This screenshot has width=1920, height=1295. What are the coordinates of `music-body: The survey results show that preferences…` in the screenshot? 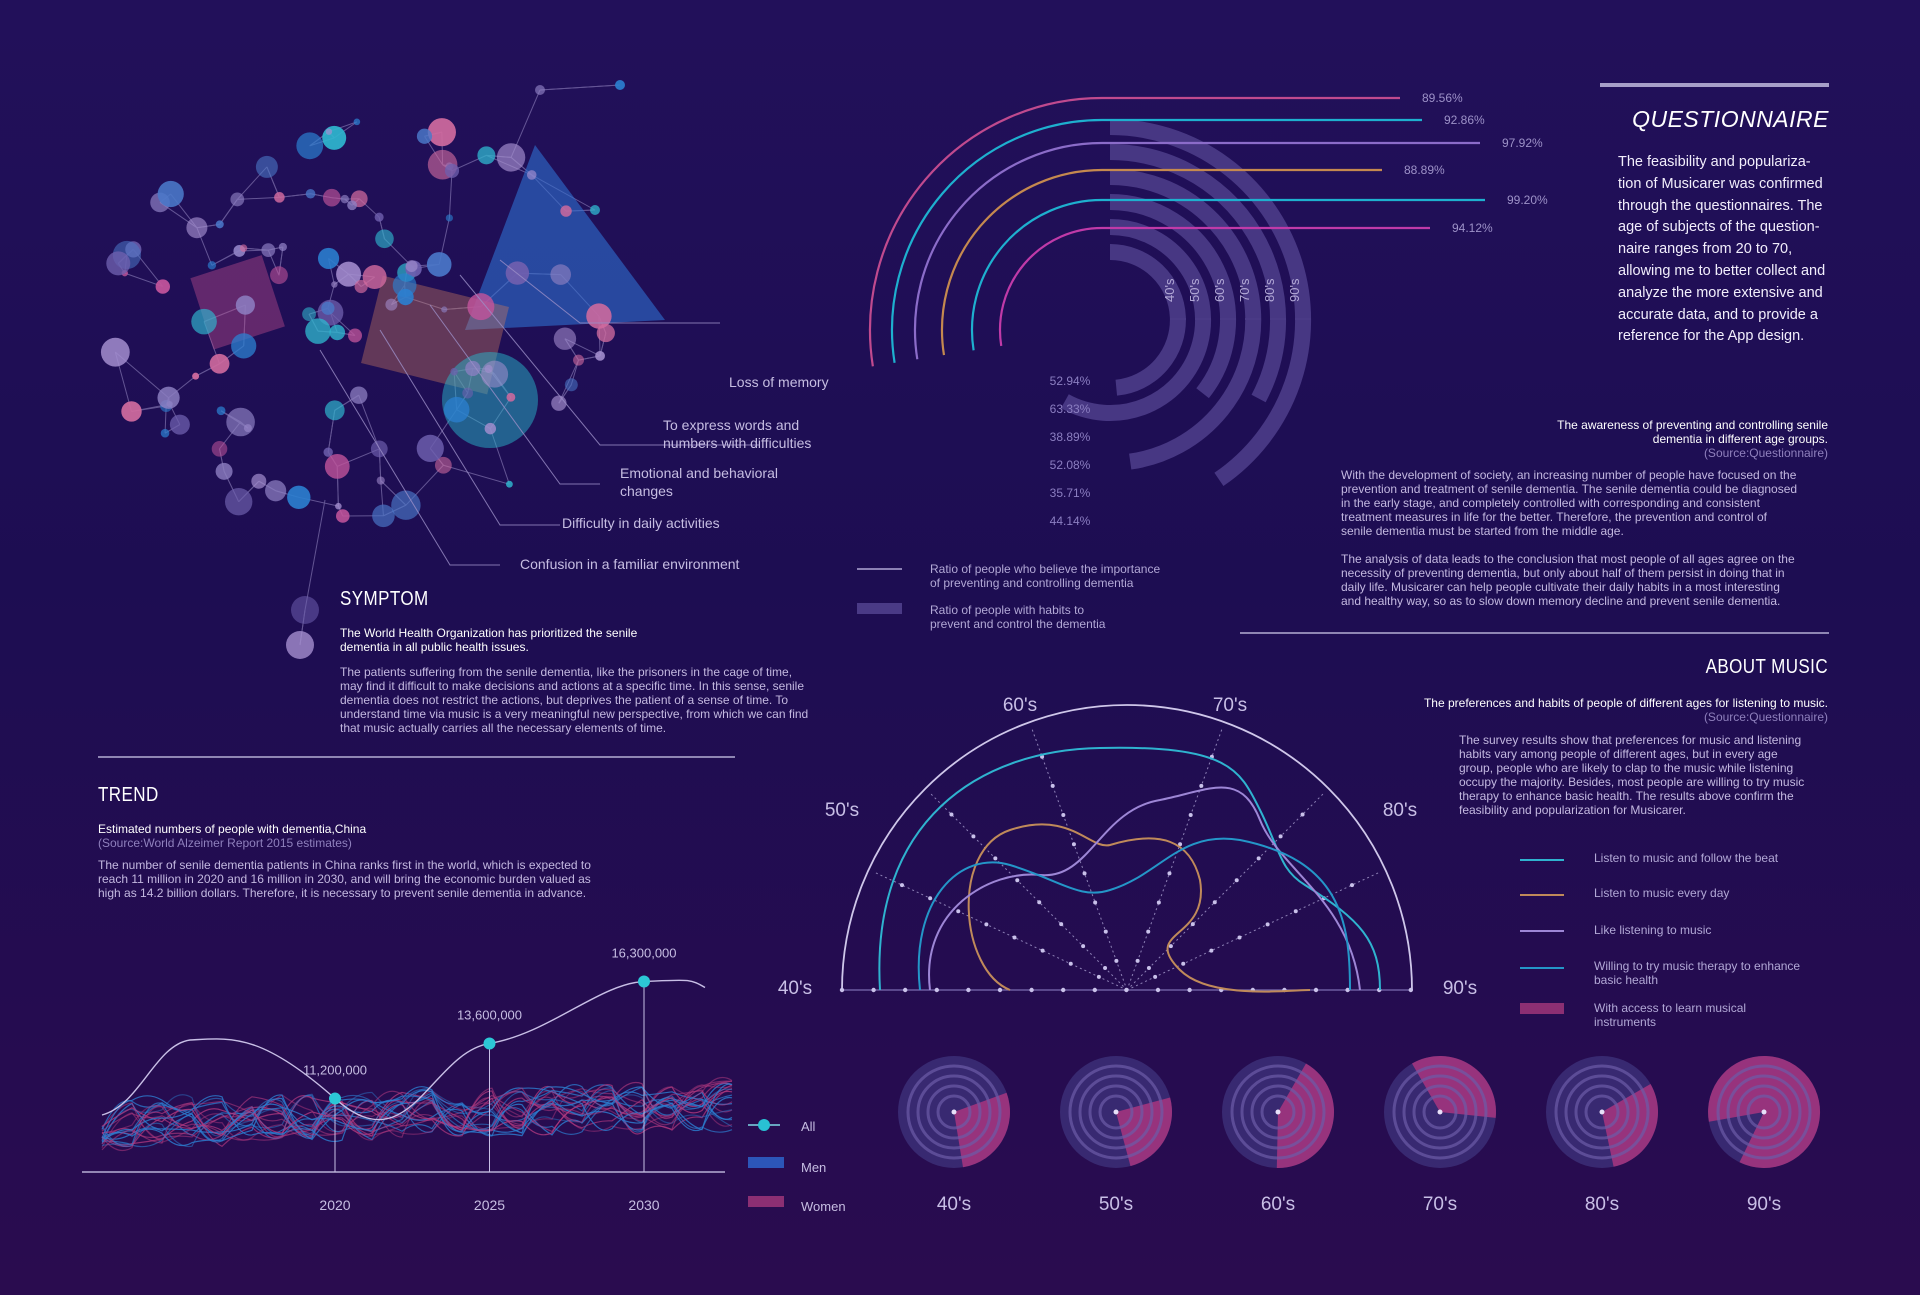 It's located at (1649, 775).